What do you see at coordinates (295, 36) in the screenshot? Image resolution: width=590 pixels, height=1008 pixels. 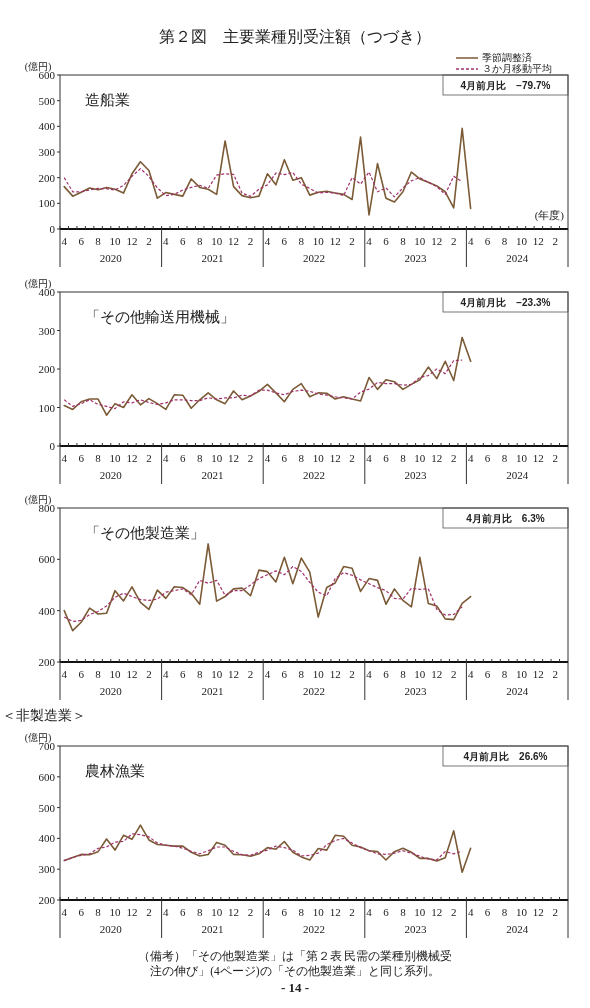 I see `chart-title: 第２図 主要業種別受注額（つづき）` at bounding box center [295, 36].